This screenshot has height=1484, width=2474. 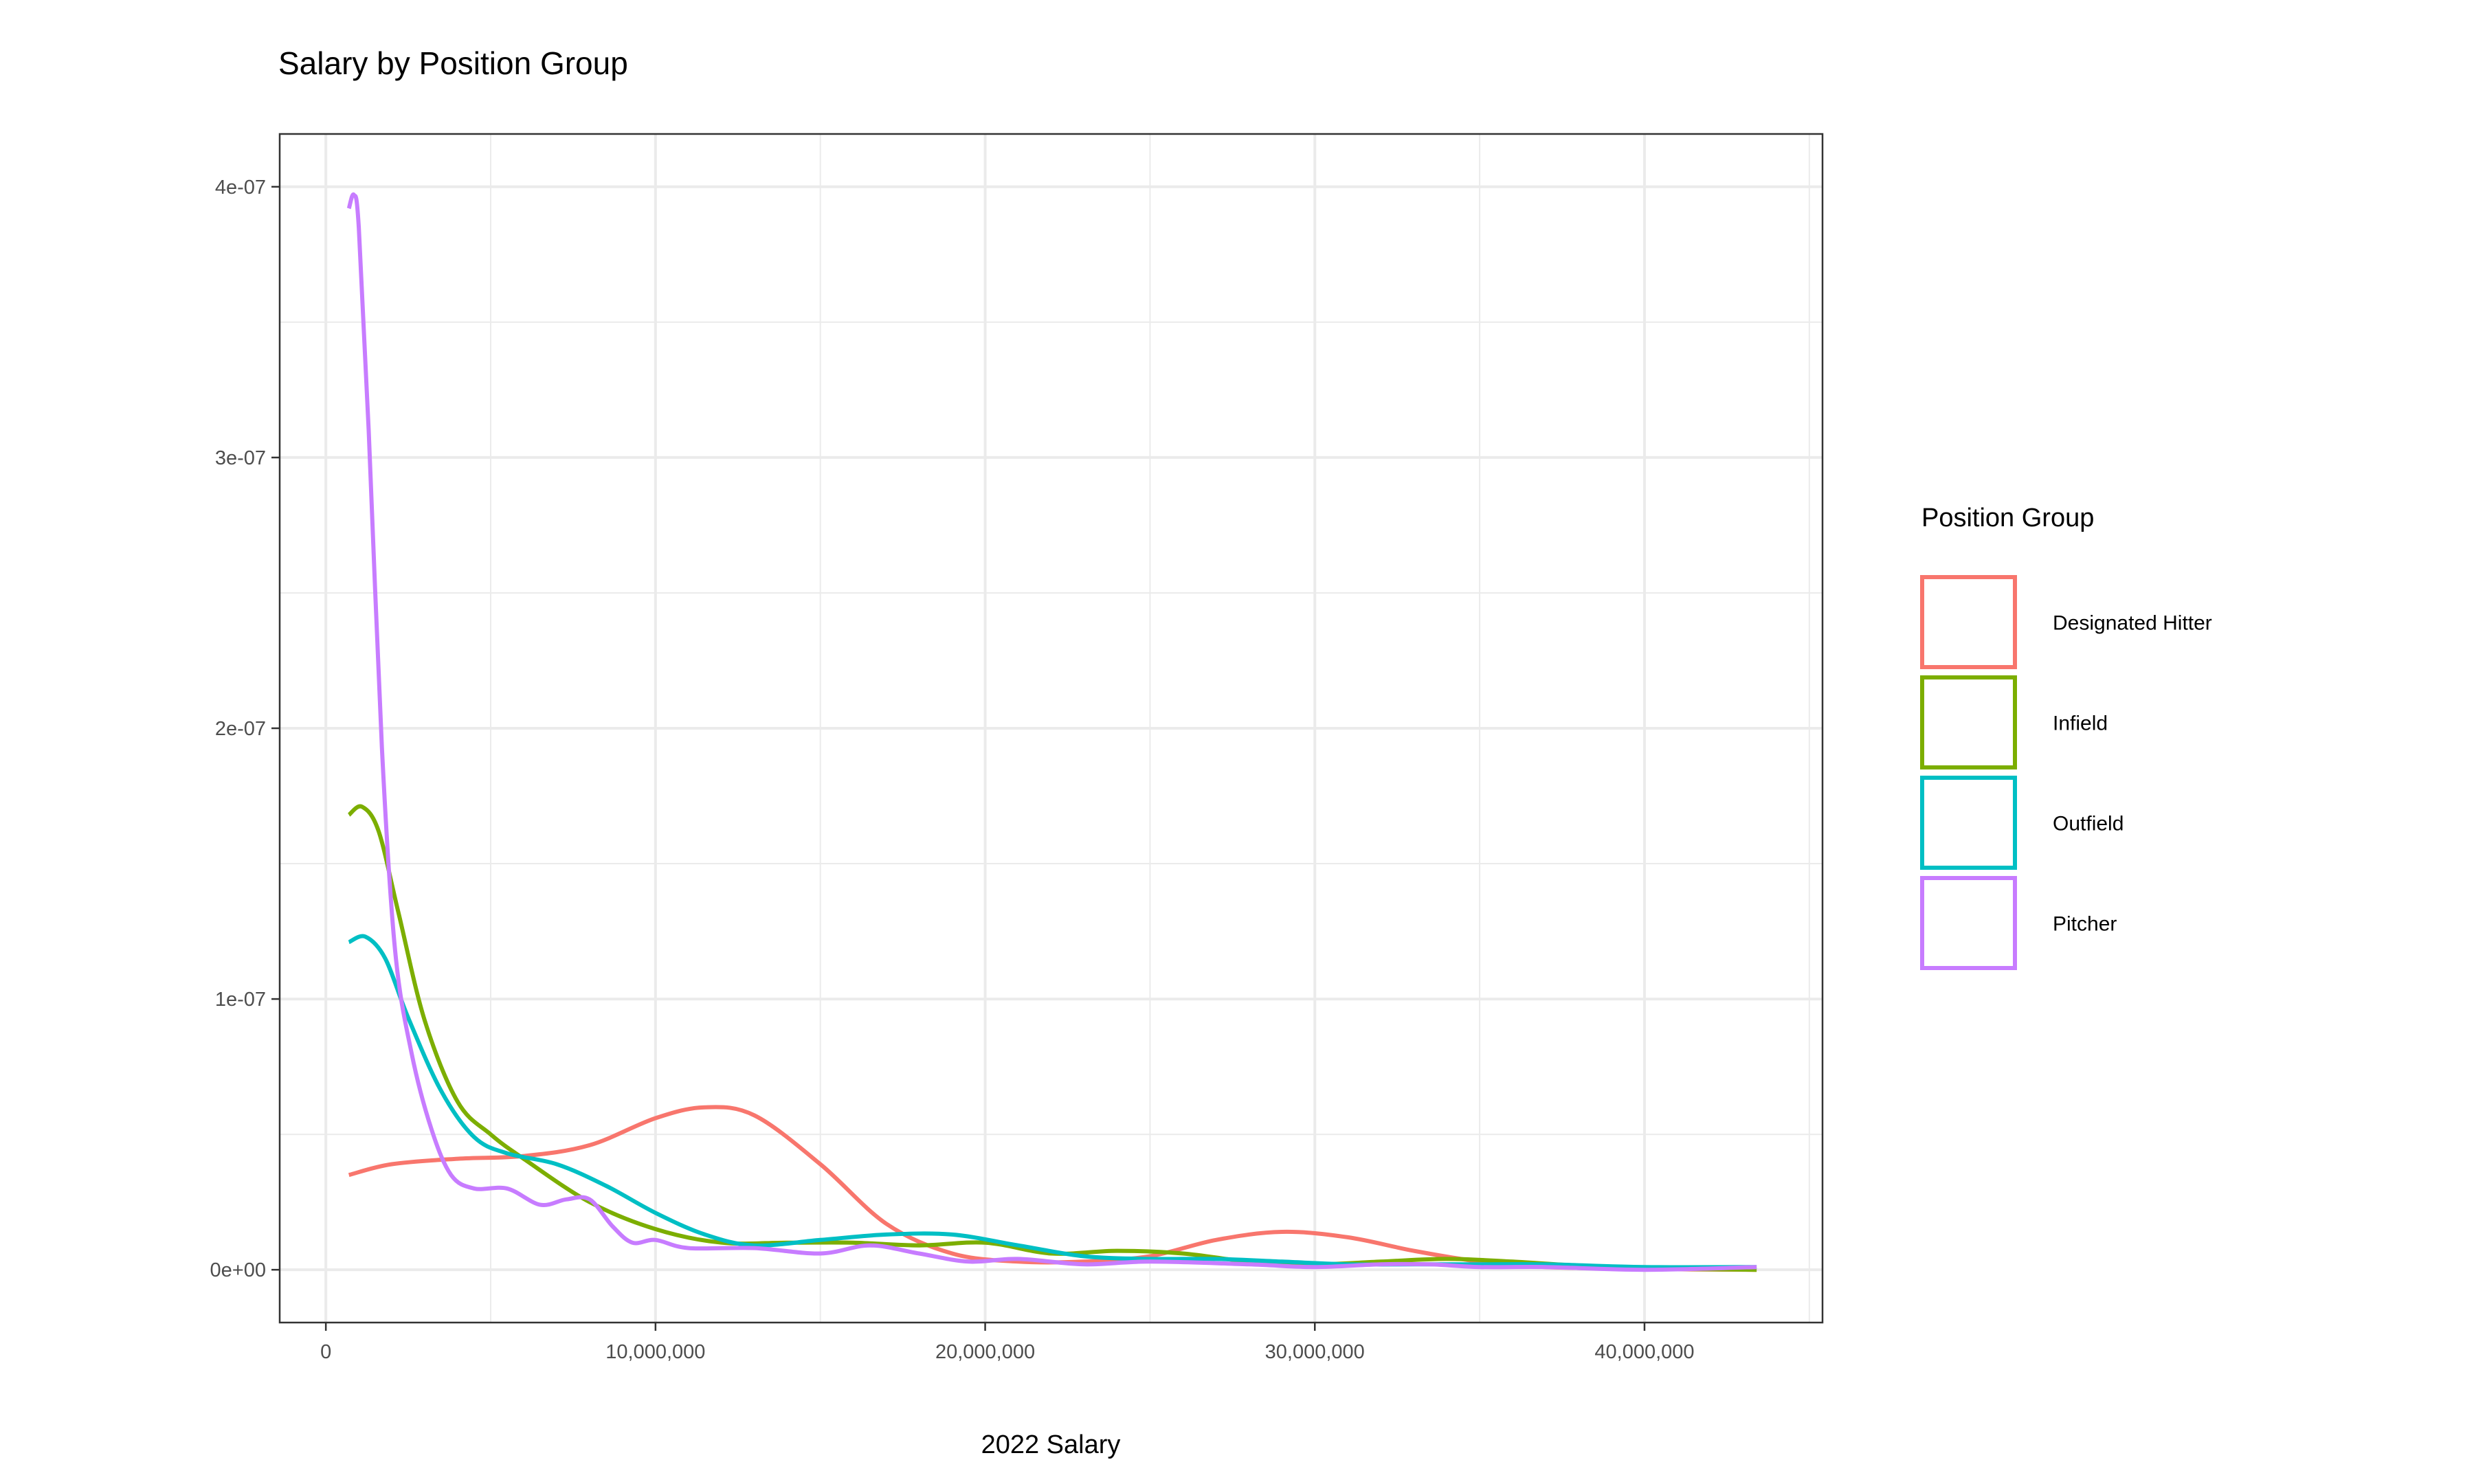 I want to click on y-tick-label: 3e-07, so click(x=240, y=458).